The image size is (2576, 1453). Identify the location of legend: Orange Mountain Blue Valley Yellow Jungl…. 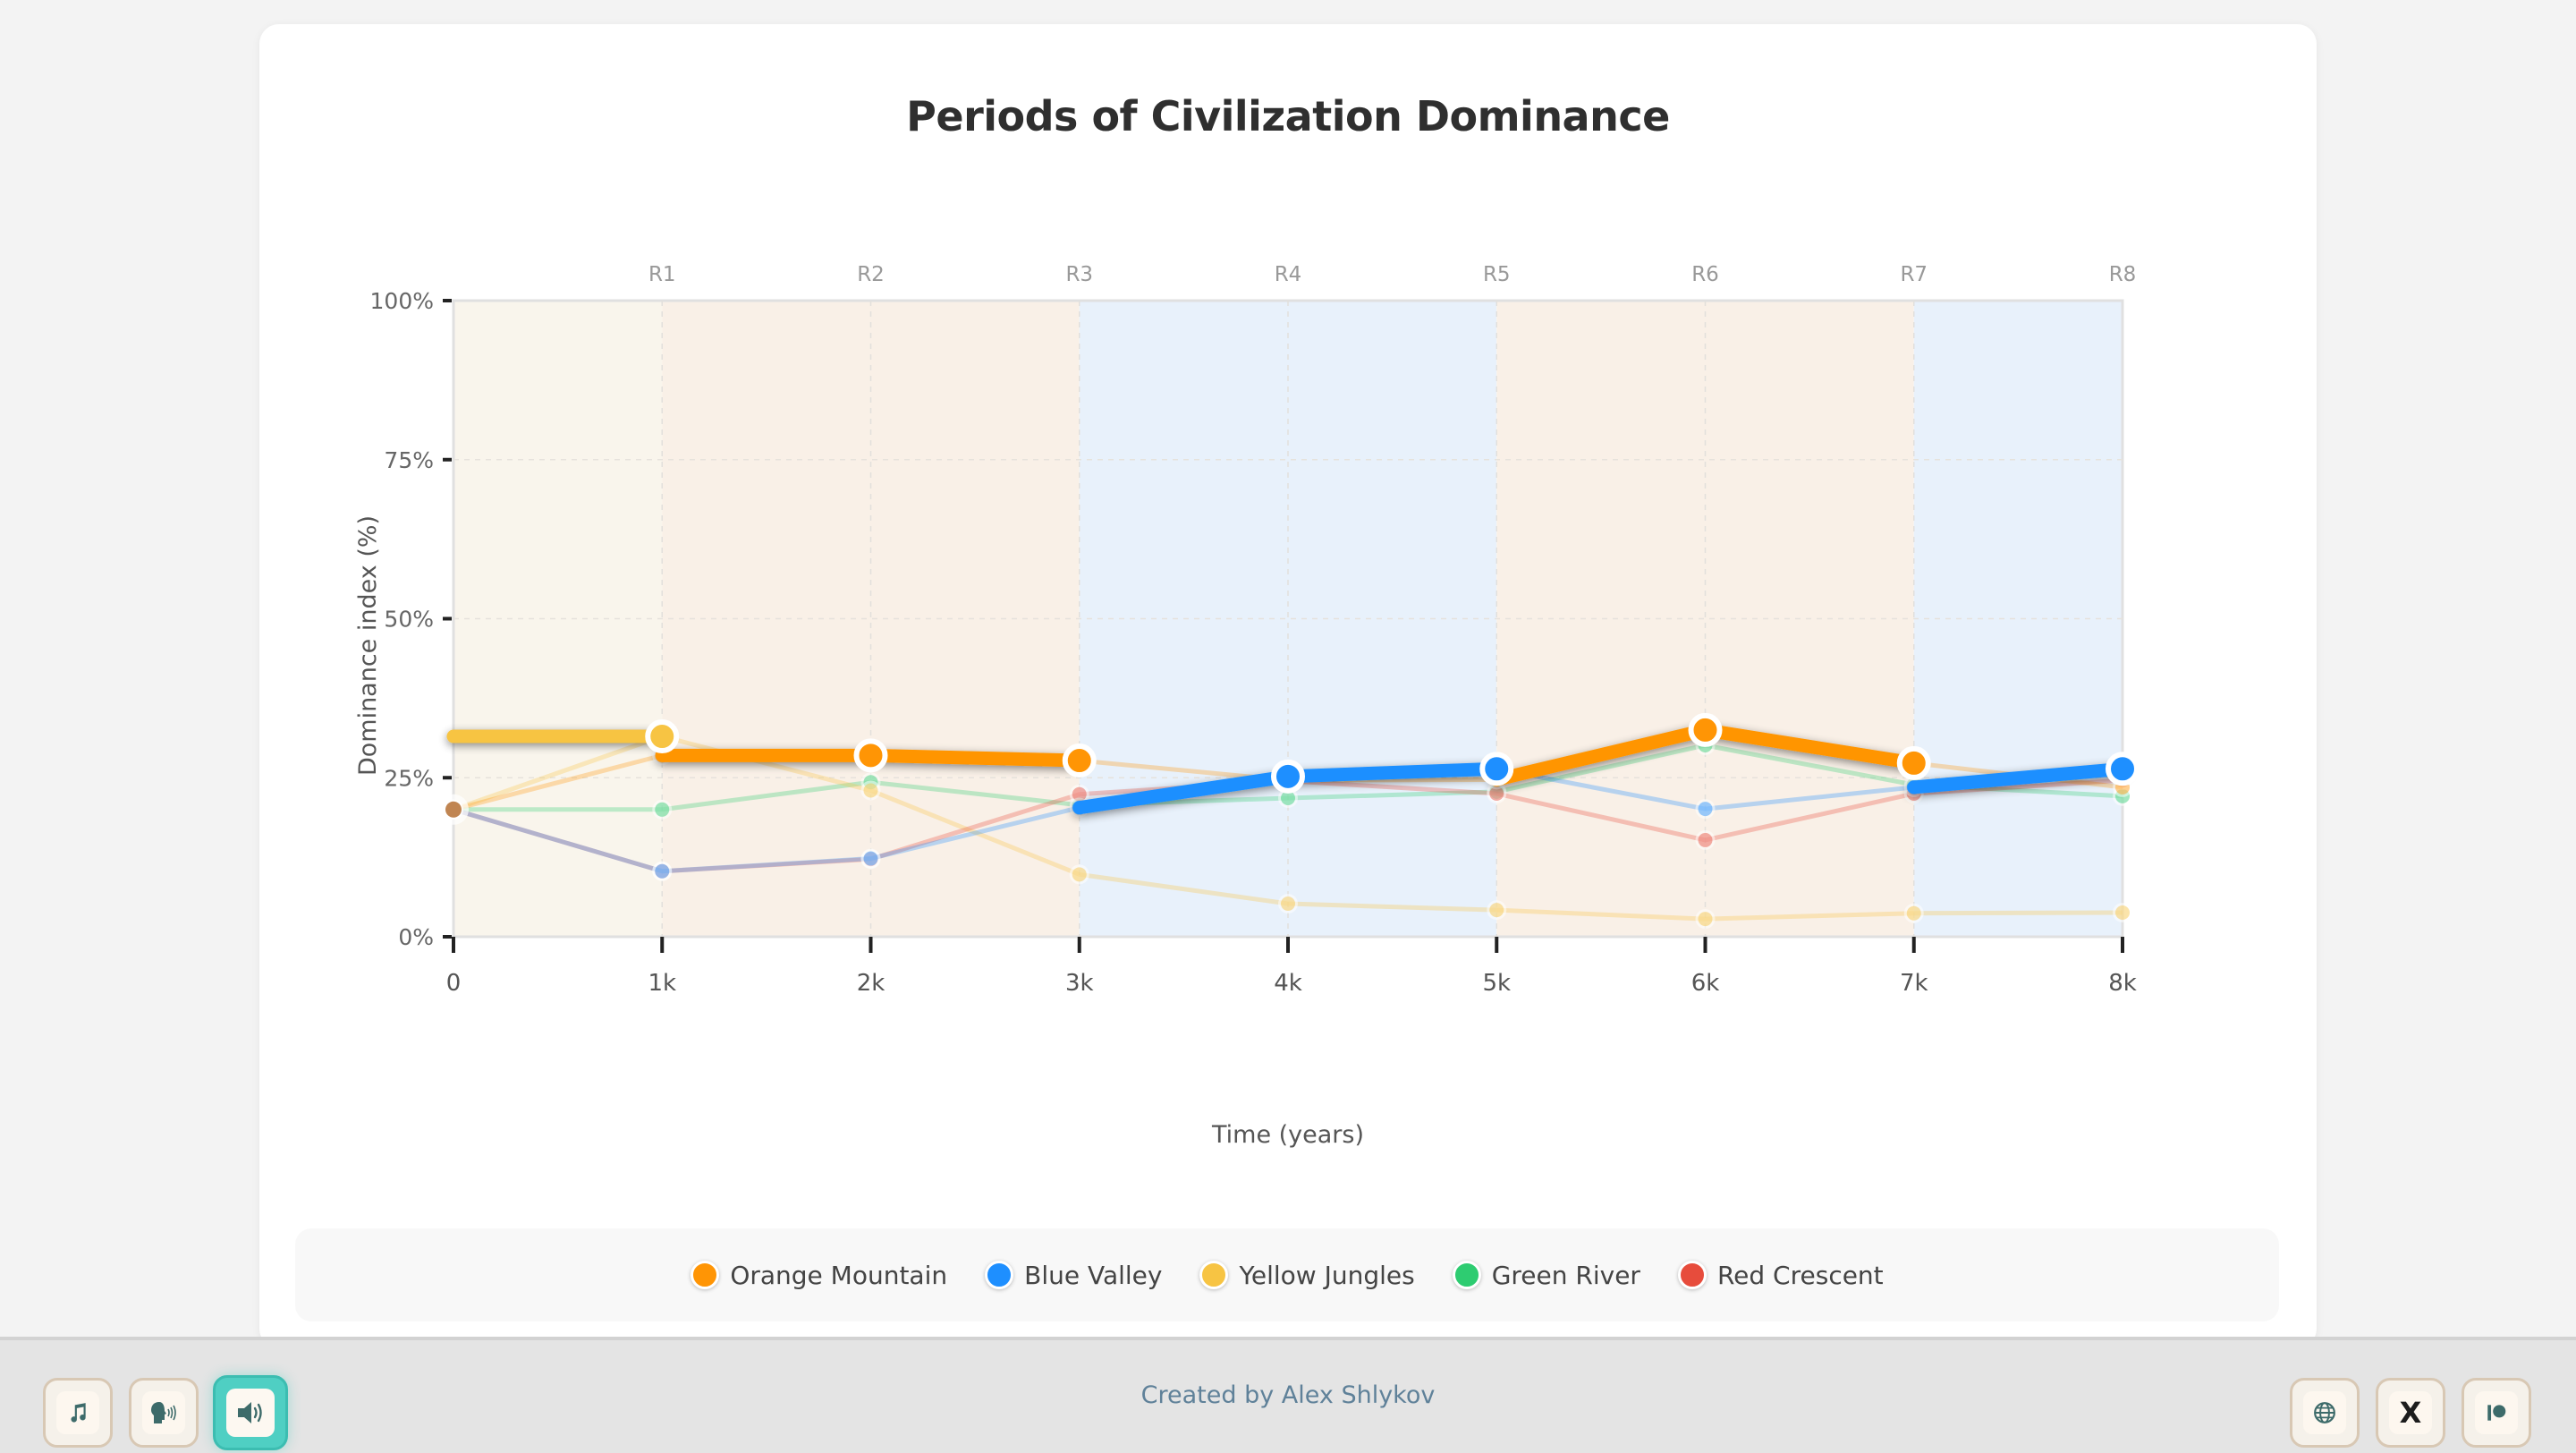
(1287, 1274).